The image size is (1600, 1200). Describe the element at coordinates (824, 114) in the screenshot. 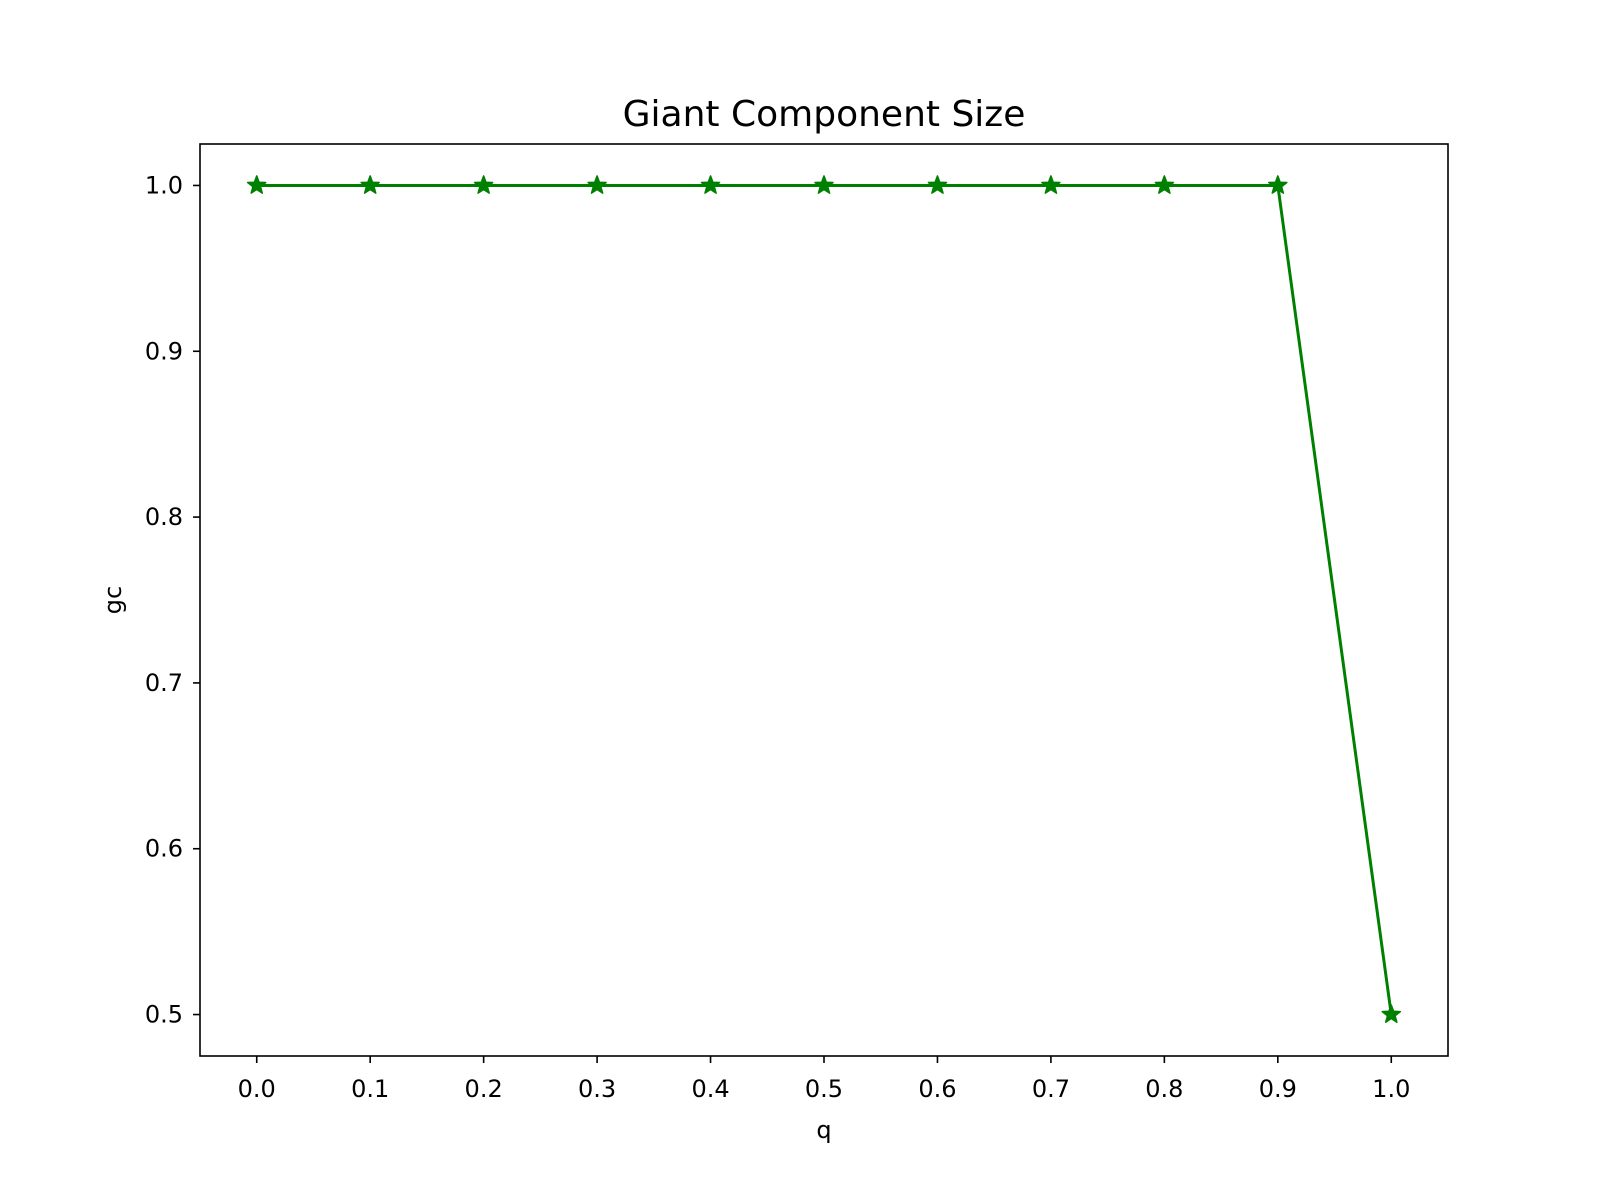

I see `chart-title: Giant Component Size` at that location.